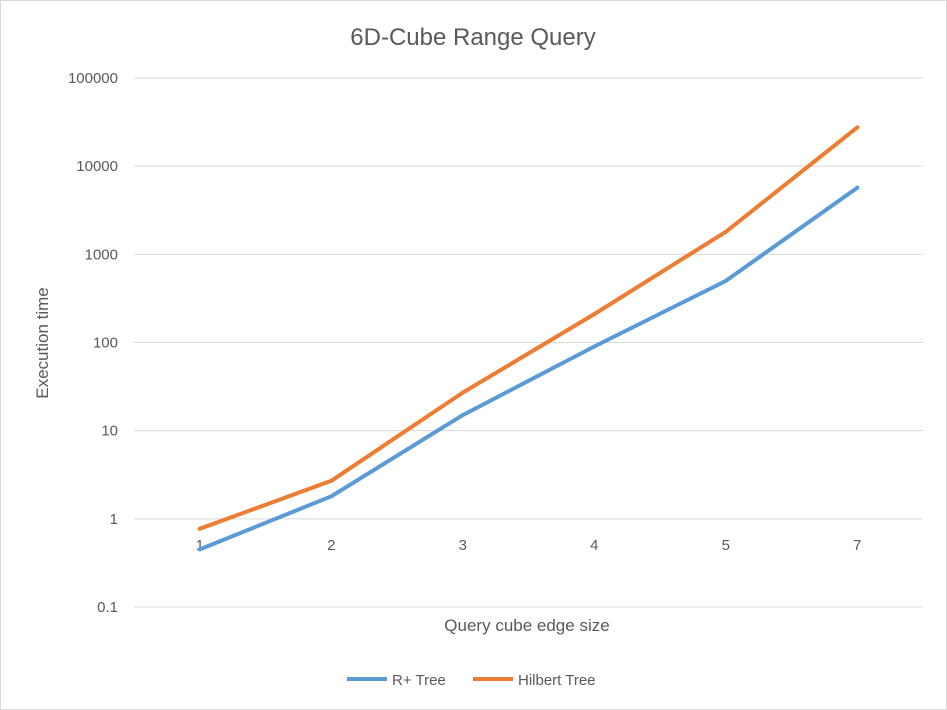 The width and height of the screenshot is (947, 710). I want to click on x-axis-label: Query cube edge size, so click(526, 625).